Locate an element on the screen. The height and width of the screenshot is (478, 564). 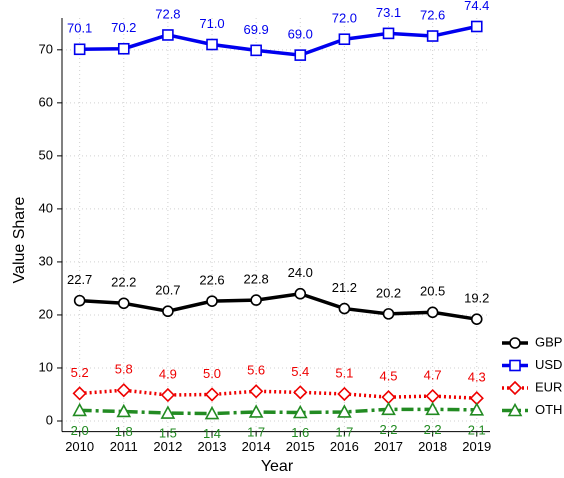
y-tick-label: 70 is located at coordinates (46, 48).